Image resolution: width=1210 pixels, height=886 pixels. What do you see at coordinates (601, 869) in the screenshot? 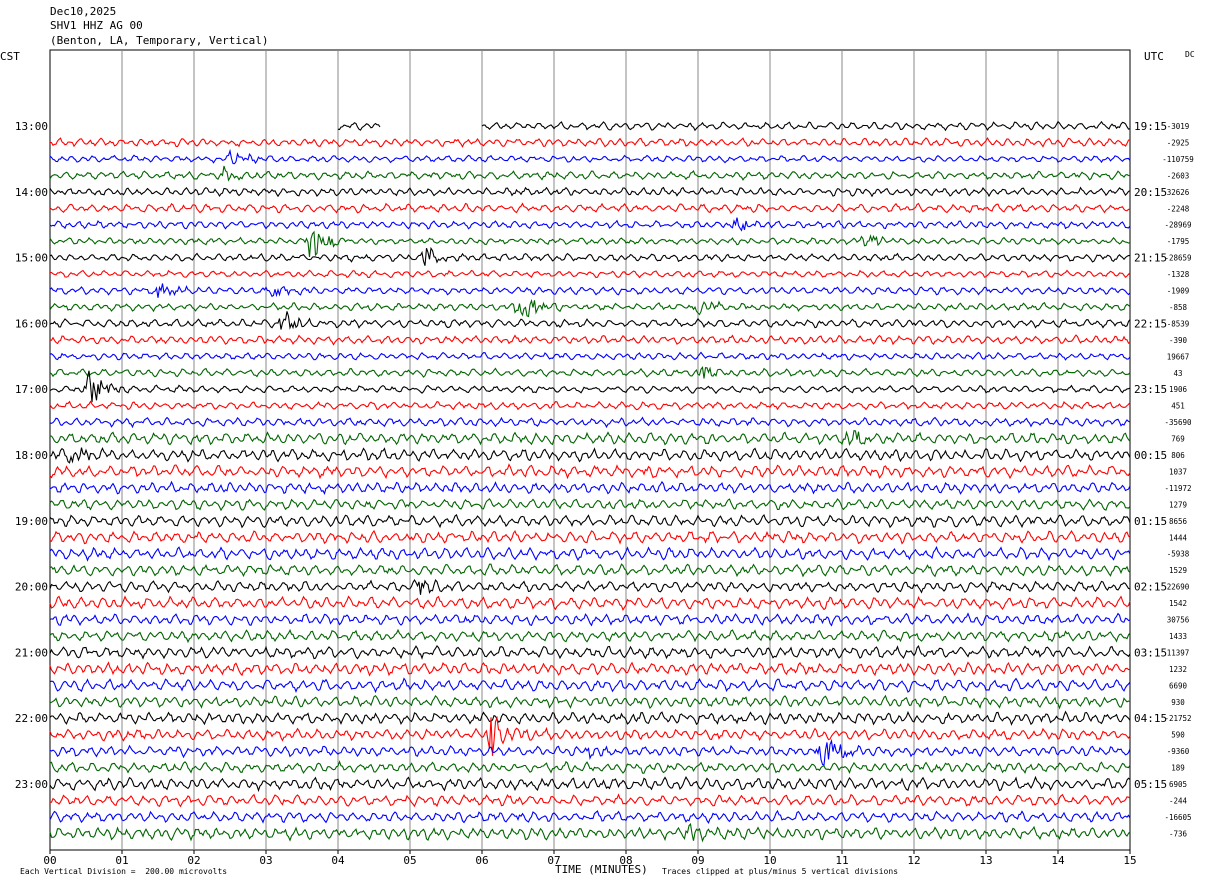
I see `x-axis-title: TIME (MINUTES)` at bounding box center [601, 869].